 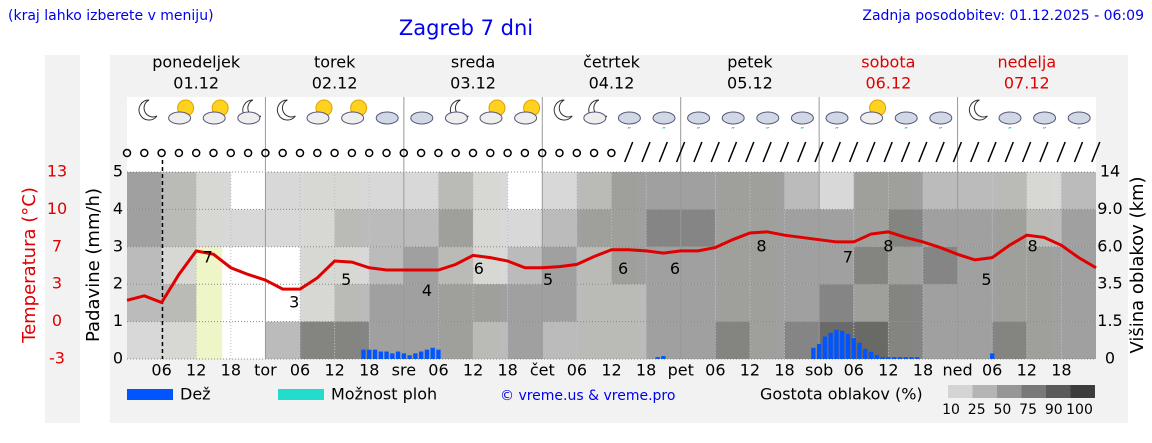 I want to click on temp-tick-label: 3, so click(x=57, y=283).